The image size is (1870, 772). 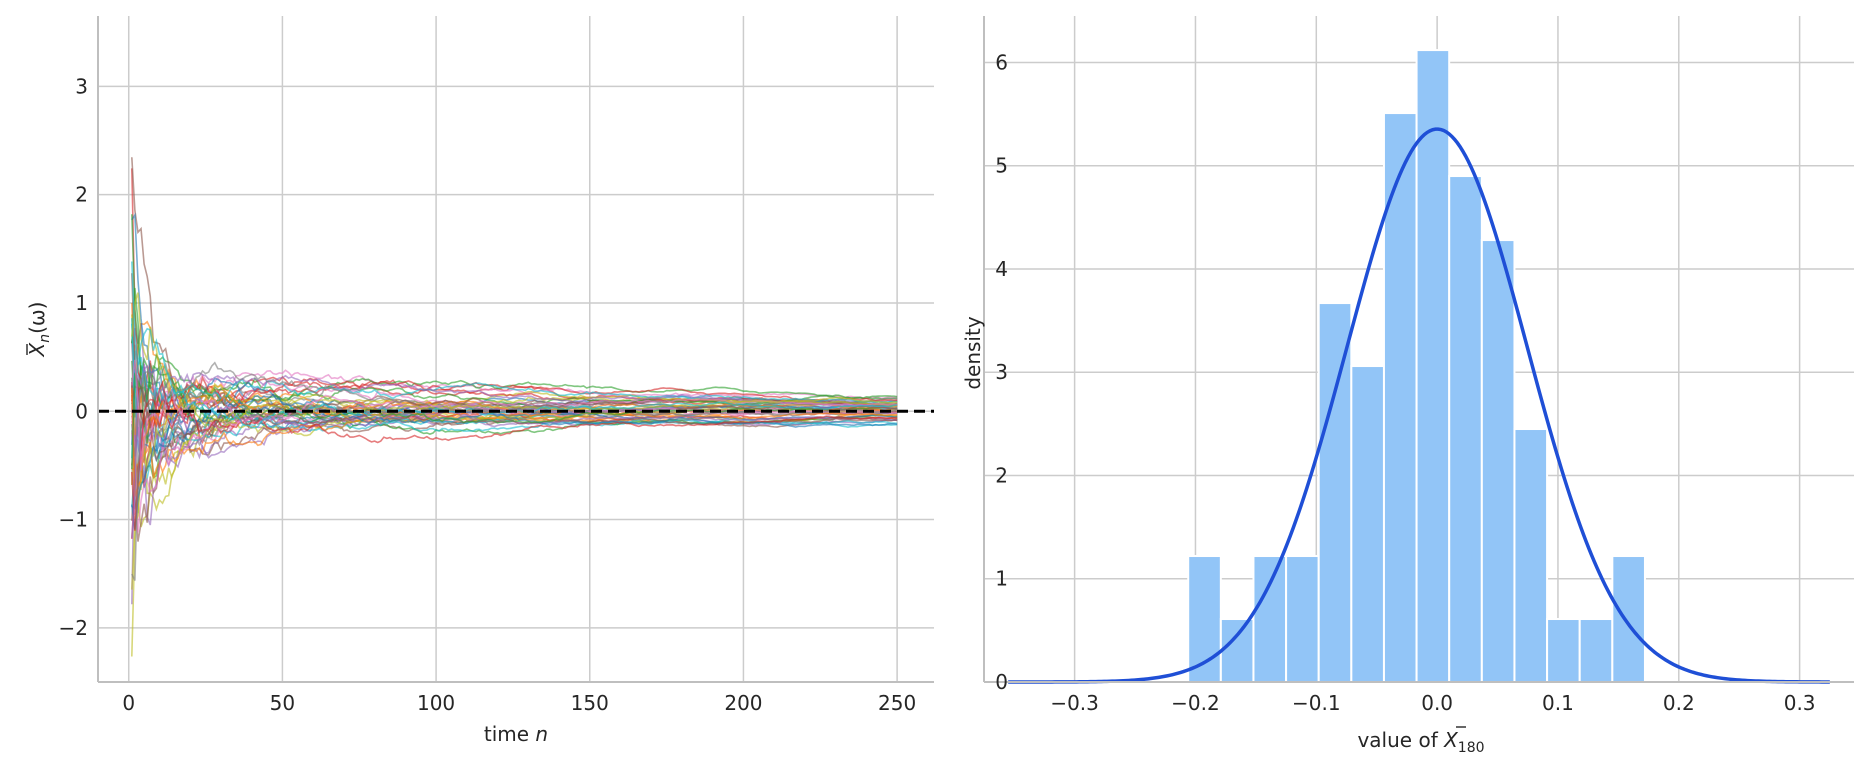 I want to click on right-y-tick-label: 4, so click(x=1001, y=269).